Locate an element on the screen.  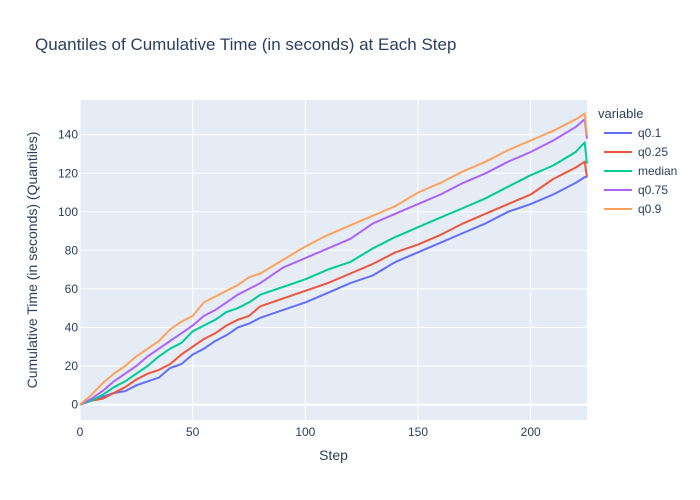
legend-item-q0.1: q0.1 is located at coordinates (633, 133).